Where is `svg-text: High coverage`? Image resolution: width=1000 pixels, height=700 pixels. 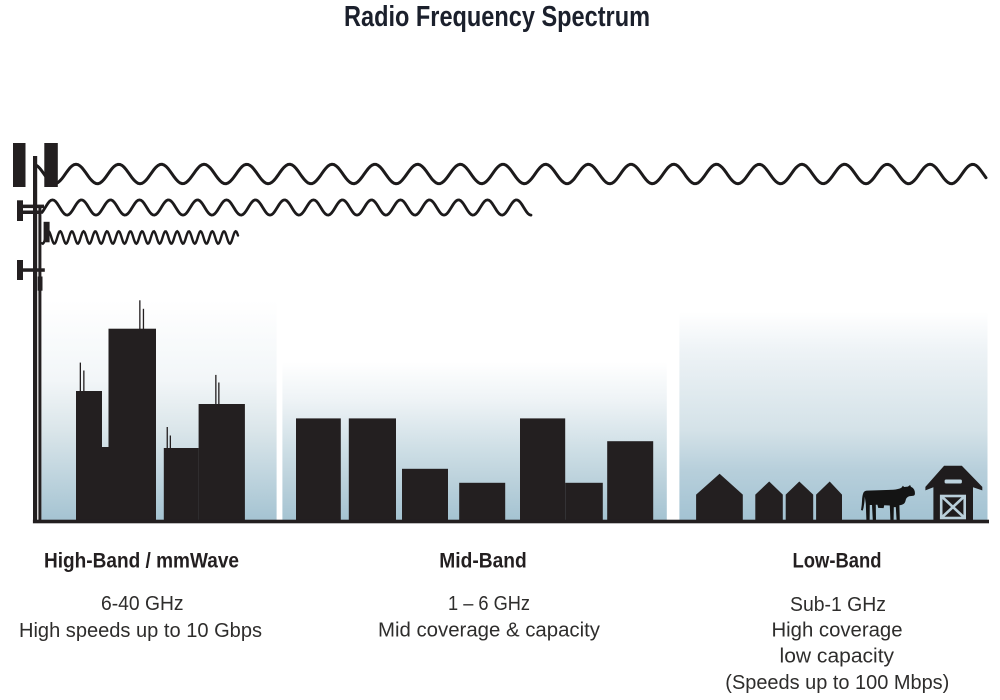 svg-text: High coverage is located at coordinates (837, 631).